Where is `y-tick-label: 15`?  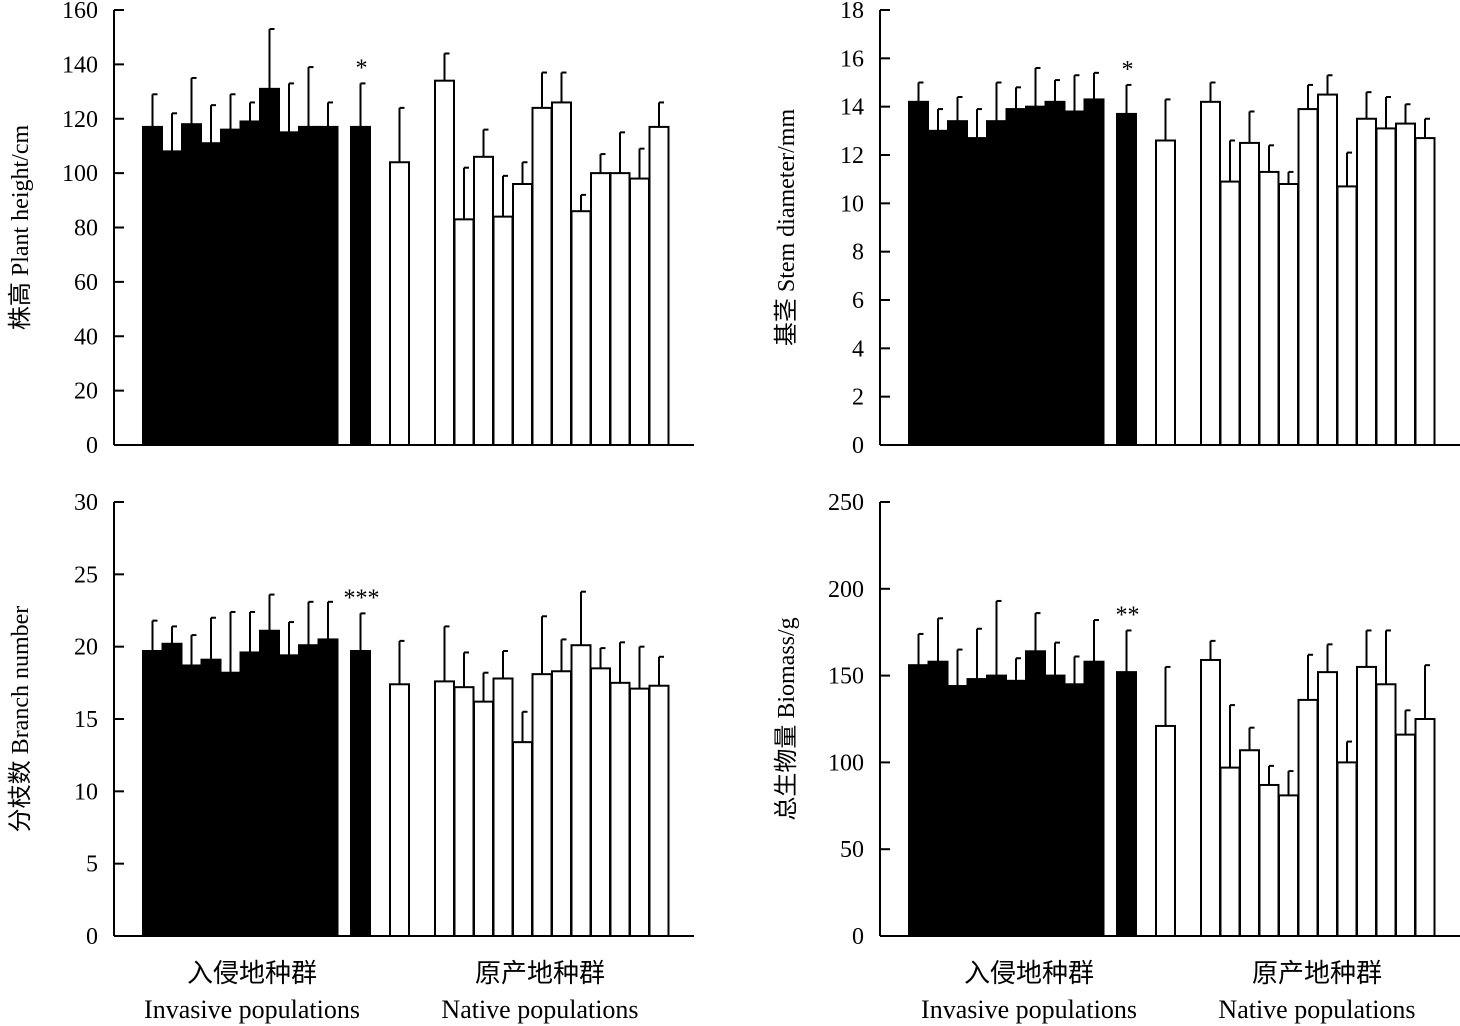 y-tick-label: 15 is located at coordinates (86, 720).